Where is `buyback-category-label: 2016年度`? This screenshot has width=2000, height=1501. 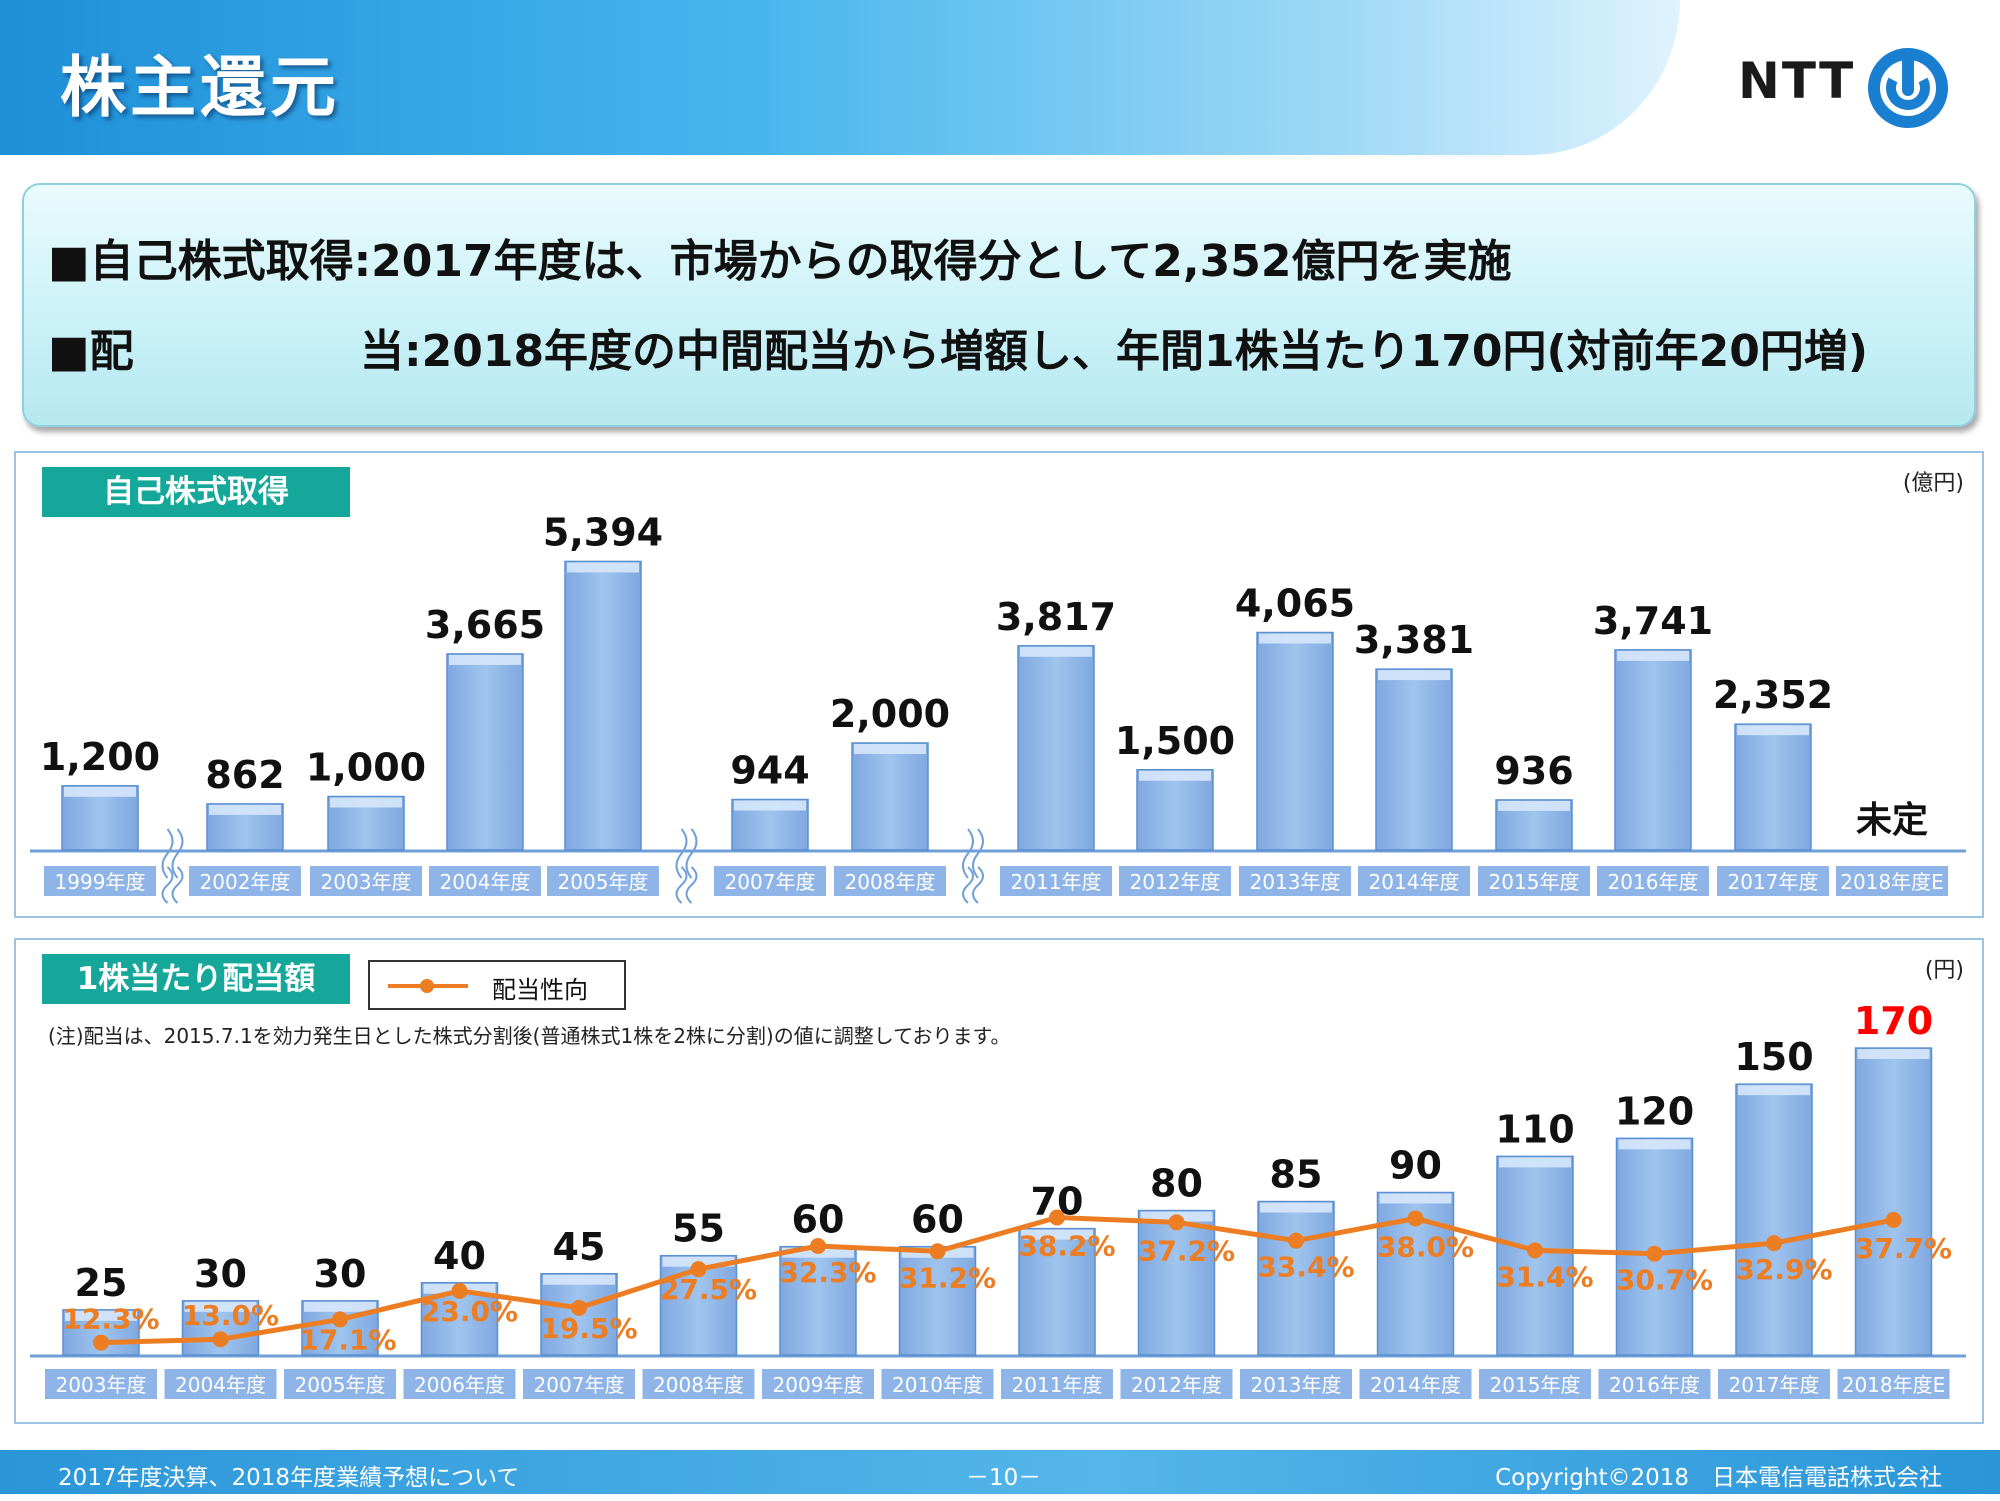 buyback-category-label: 2016年度 is located at coordinates (1653, 881).